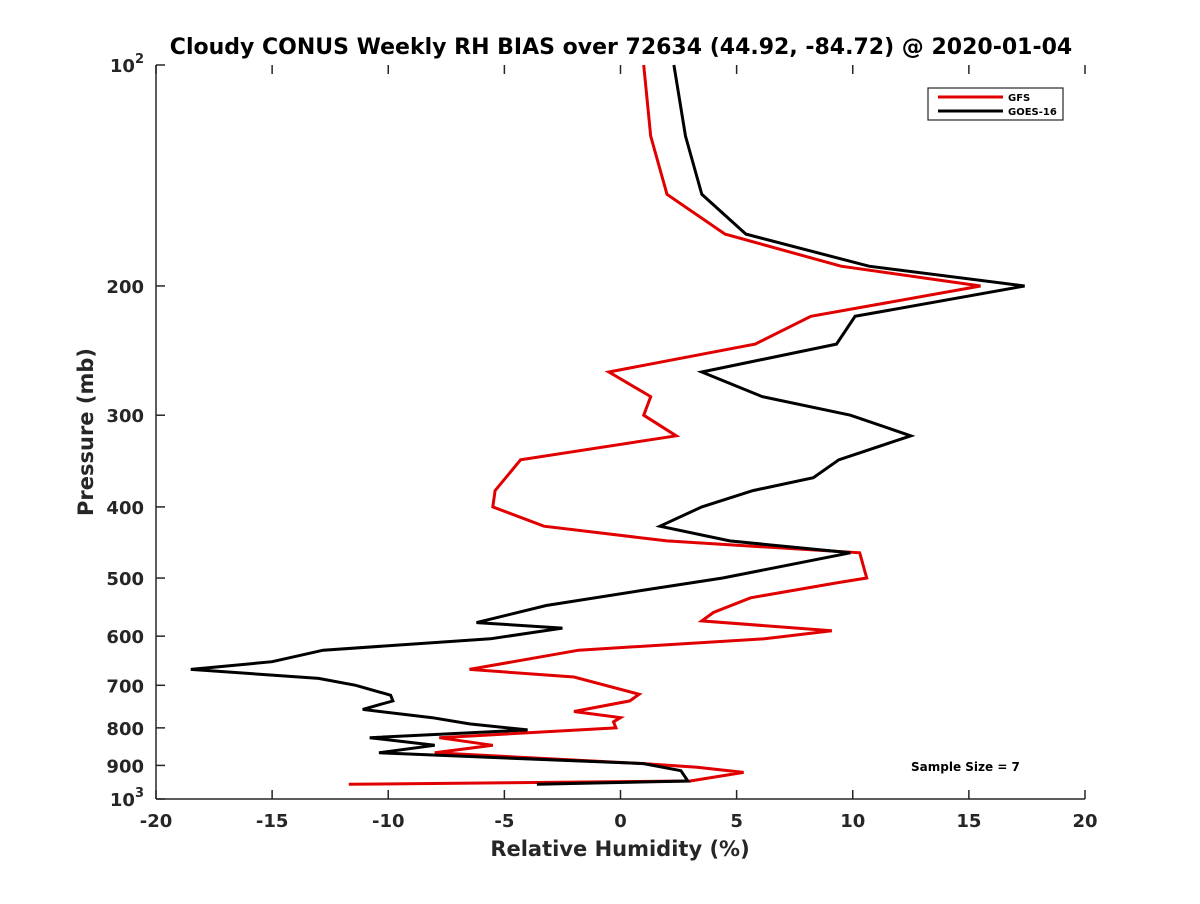 Image resolution: width=1200 pixels, height=904 pixels. Describe the element at coordinates (1084, 821) in the screenshot. I see `x-tick-label: 20` at that location.